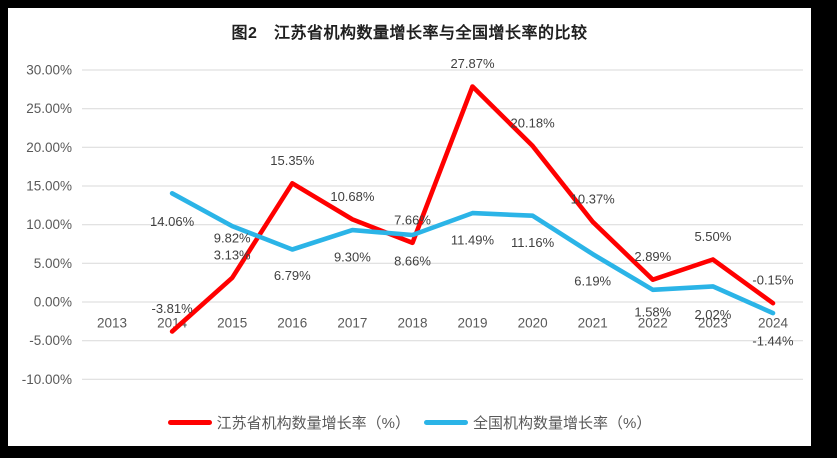 This screenshot has width=837, height=458. I want to click on jiangsu-data-label: 7.66%, so click(412, 219).